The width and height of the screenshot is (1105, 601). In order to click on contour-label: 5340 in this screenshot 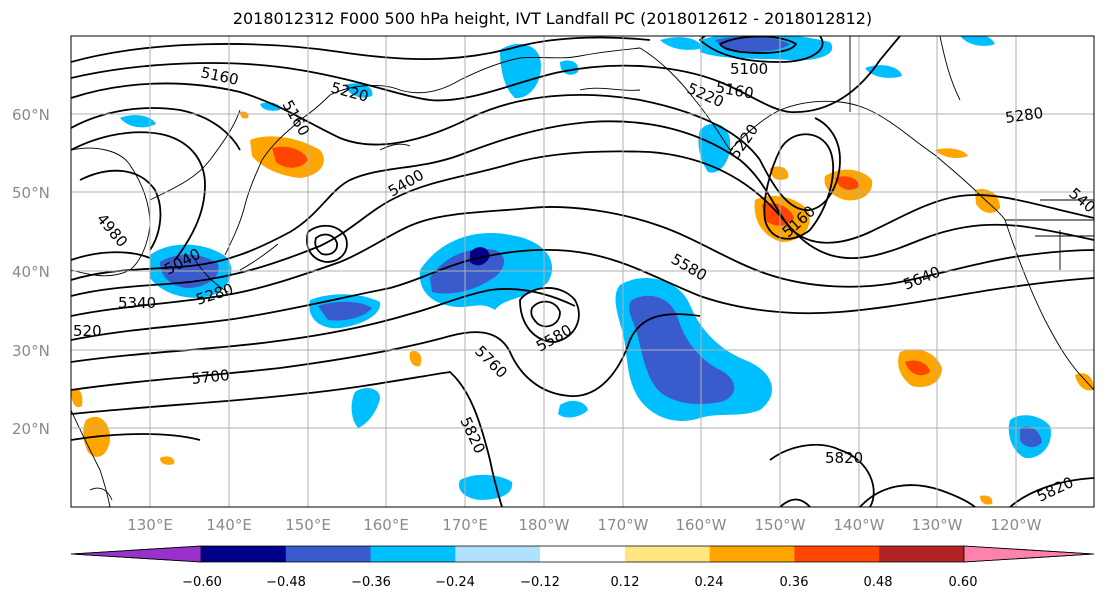, I will do `click(137, 303)`.